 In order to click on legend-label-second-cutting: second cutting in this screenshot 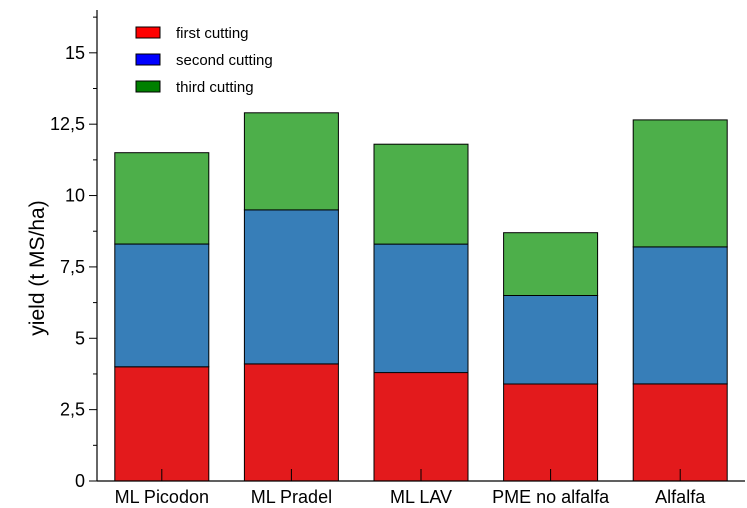, I will do `click(224, 60)`.